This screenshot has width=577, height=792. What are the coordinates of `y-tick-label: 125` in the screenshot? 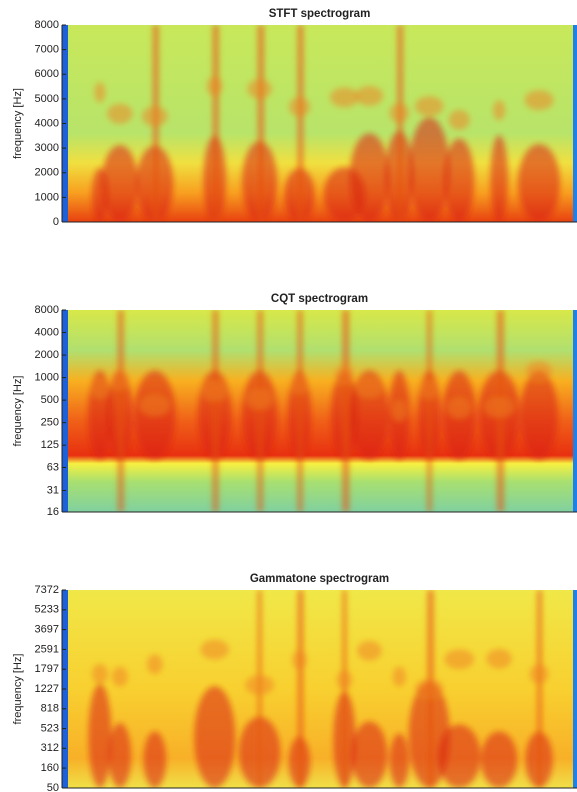 It's located at (50, 445).